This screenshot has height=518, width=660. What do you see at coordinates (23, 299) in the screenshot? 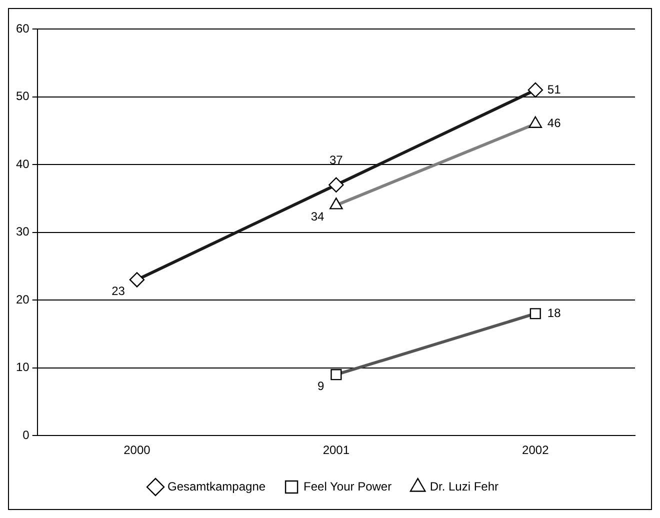
I see `y-tick-label: 20` at bounding box center [23, 299].